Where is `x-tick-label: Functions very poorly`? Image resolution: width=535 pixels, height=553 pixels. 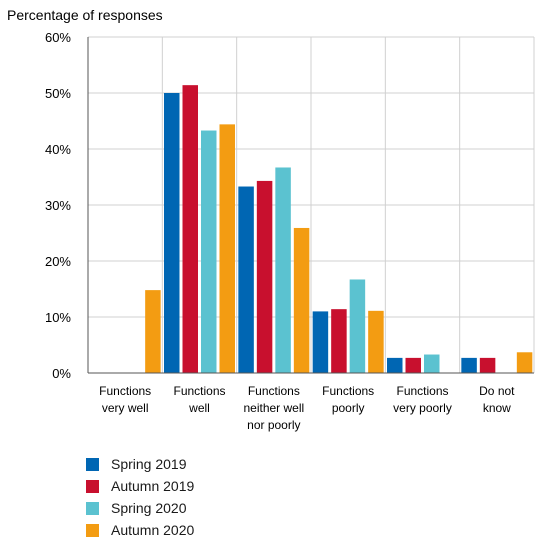
x-tick-label: Functions very poorly is located at coordinates (422, 399).